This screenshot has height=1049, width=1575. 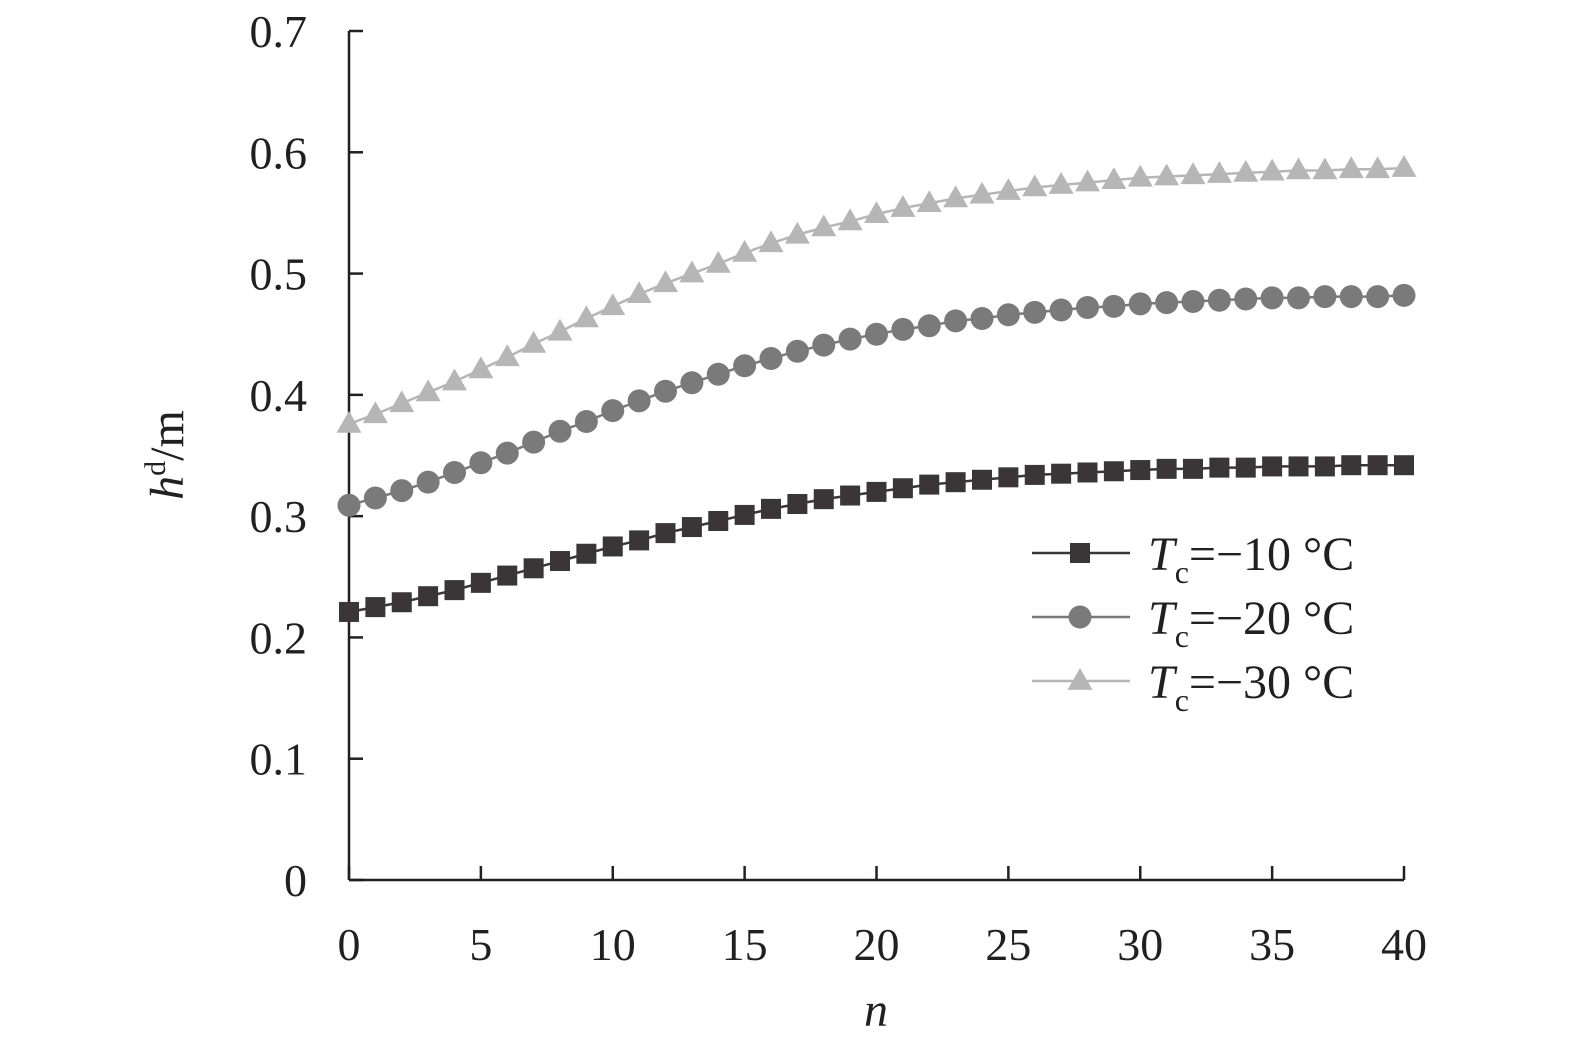 I want to click on legend-label: Tc=−20 °C, so click(x=1251, y=623).